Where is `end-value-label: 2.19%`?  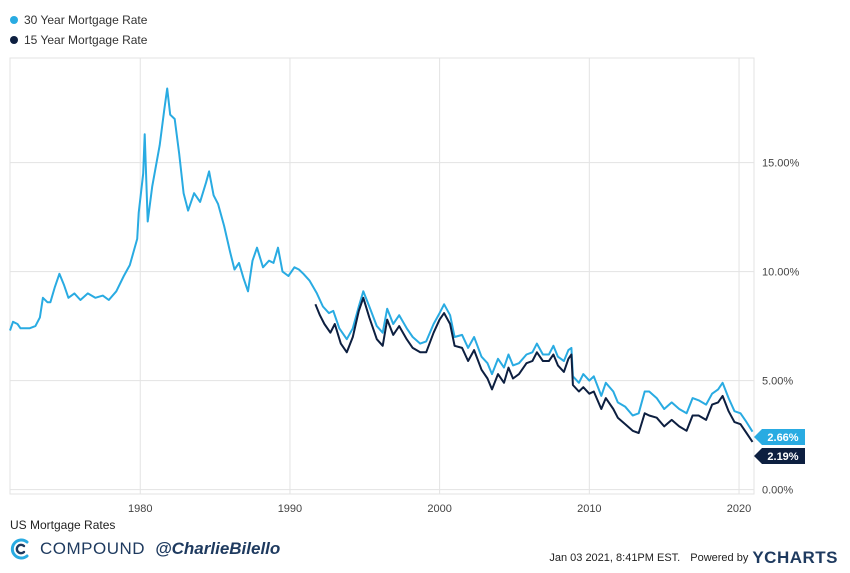 end-value-label: 2.19% is located at coordinates (782, 457).